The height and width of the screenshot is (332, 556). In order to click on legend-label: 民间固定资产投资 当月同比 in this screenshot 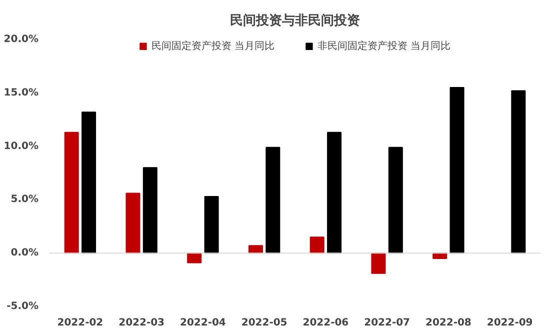, I will do `click(212, 46)`.